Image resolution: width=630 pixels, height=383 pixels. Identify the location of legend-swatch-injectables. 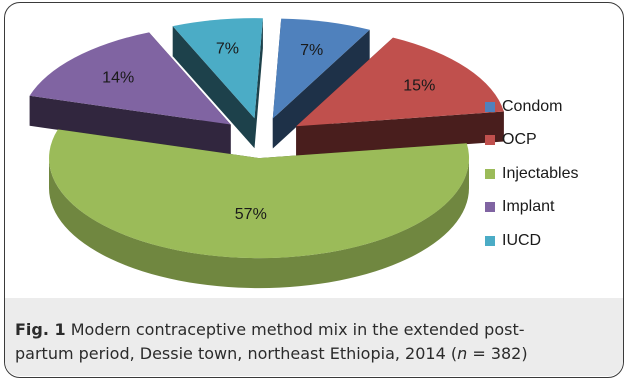
(490, 173).